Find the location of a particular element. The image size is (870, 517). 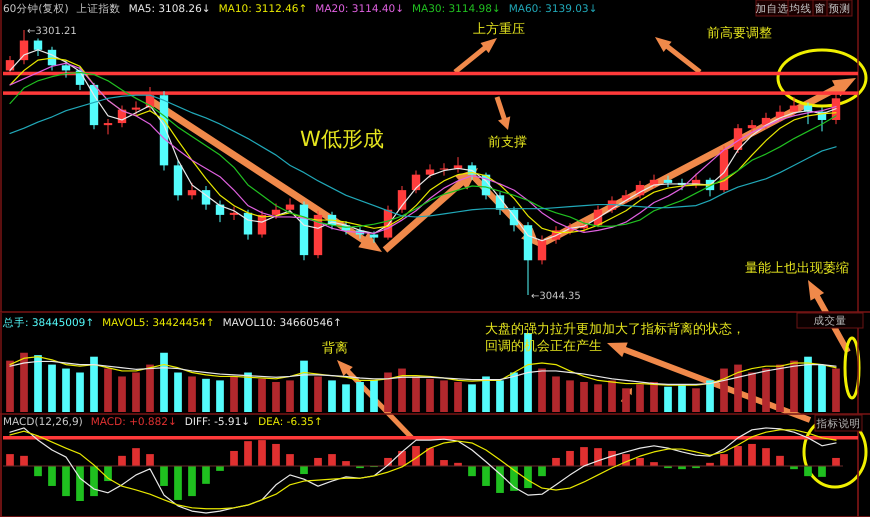

annotation: 指标说明 is located at coordinates (838, 424).